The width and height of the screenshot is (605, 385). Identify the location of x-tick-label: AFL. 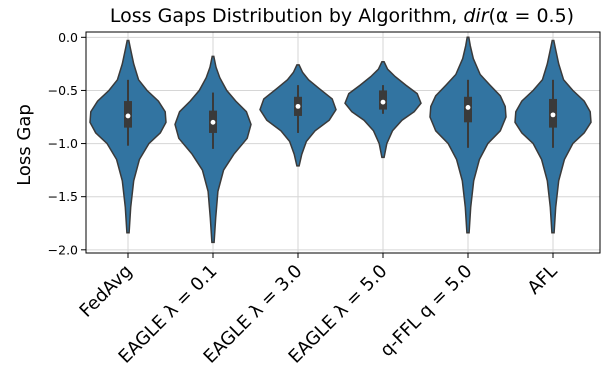
(543, 280).